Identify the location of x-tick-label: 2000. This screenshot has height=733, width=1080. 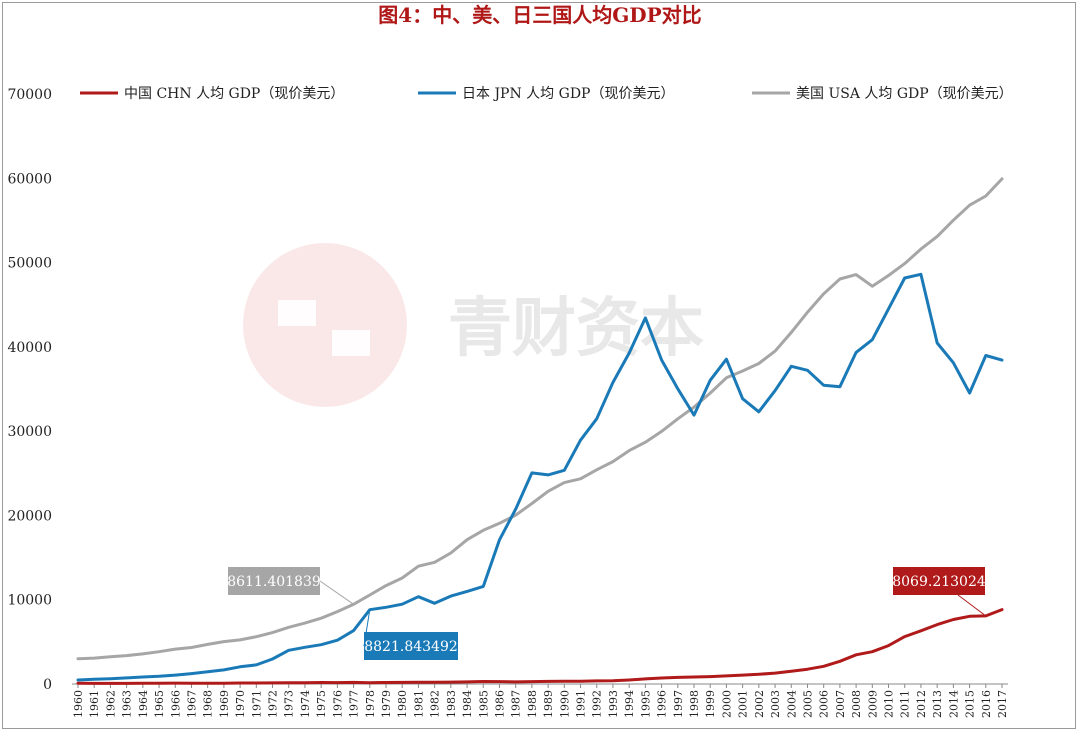
(726, 704).